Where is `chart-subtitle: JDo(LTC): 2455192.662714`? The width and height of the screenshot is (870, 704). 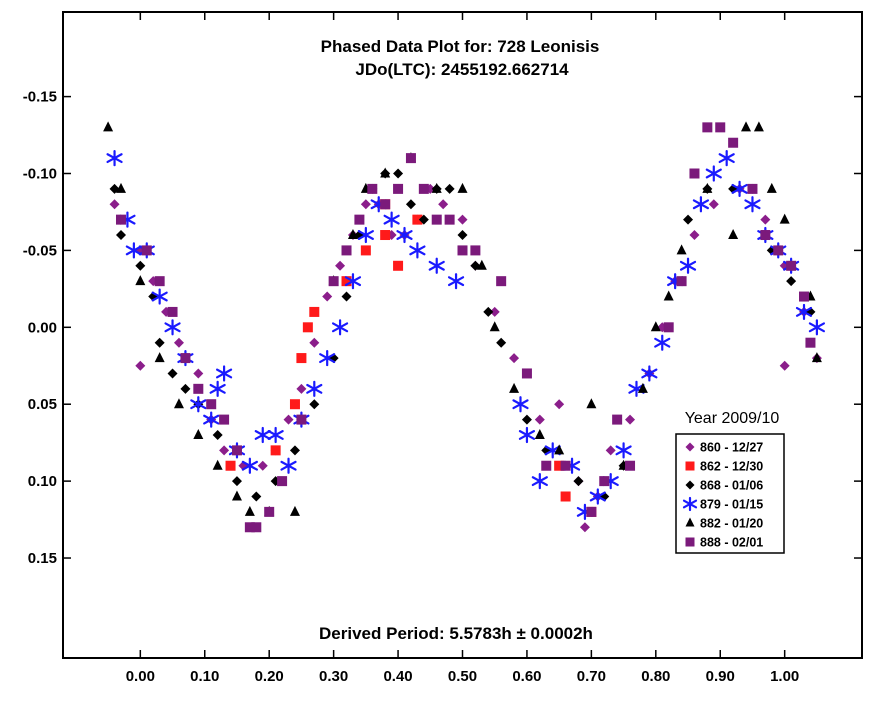 chart-subtitle: JDo(LTC): 2455192.662714 is located at coordinates (462, 69).